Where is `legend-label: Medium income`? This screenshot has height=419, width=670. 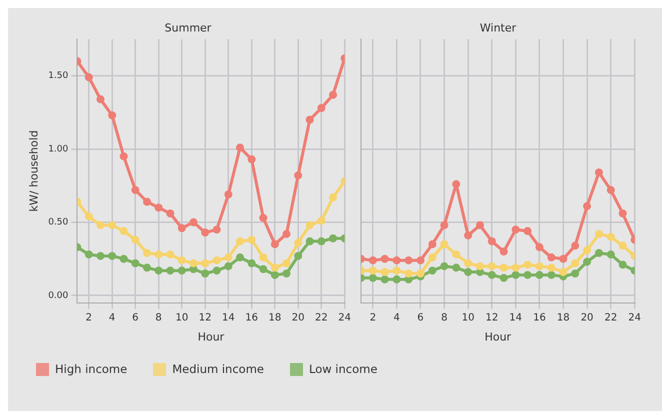 legend-label: Medium income is located at coordinates (218, 369).